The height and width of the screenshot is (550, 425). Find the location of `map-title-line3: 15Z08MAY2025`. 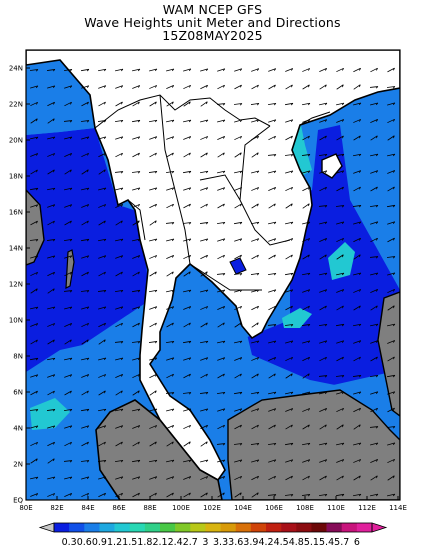

map-title-line3: 15Z08MAY2025 is located at coordinates (212, 35).